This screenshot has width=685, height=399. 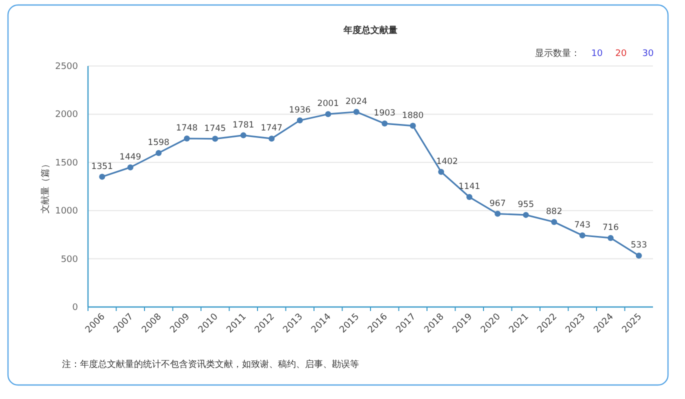 I want to click on data-label: 2024, so click(x=357, y=101).